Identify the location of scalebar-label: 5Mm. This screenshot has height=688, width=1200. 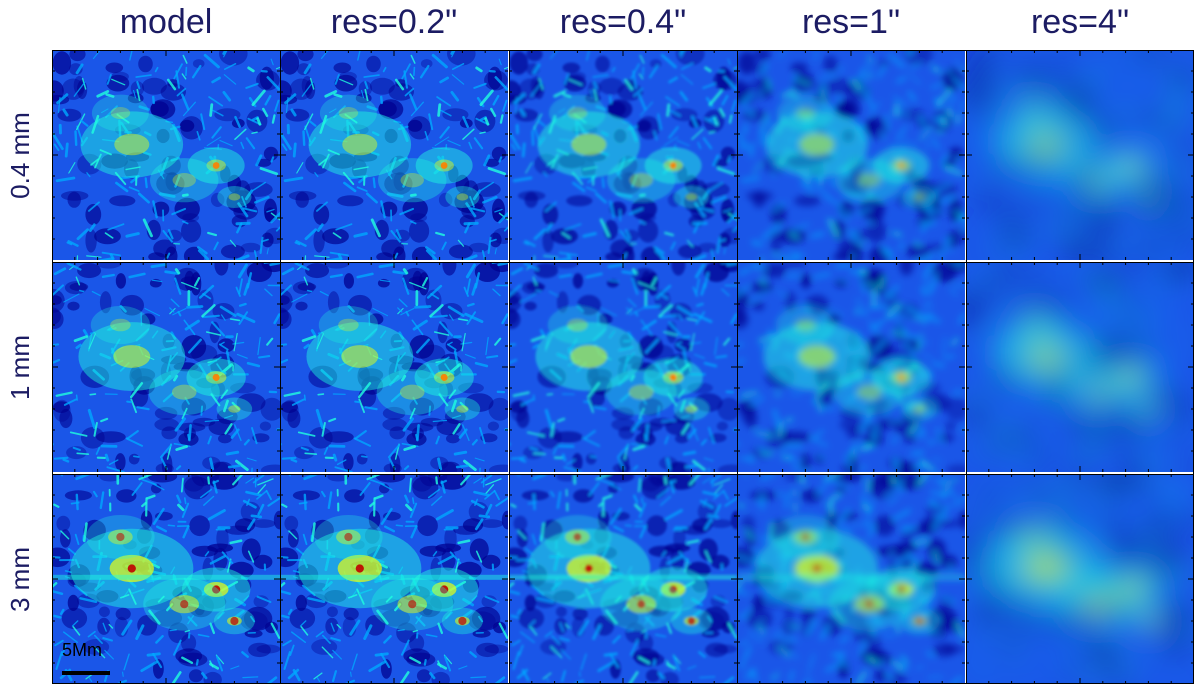
(82, 650).